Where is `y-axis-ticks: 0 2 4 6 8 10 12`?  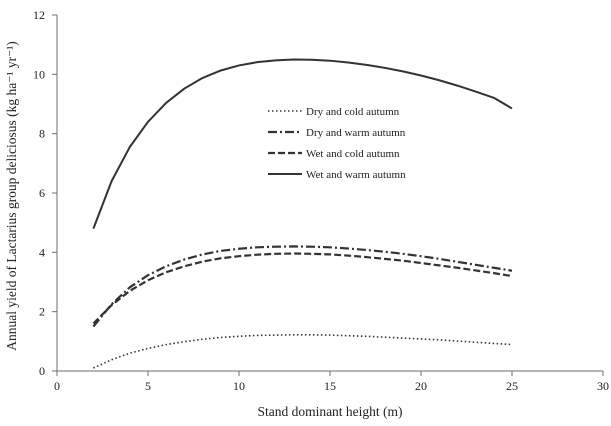
y-axis-ticks: 0 2 4 6 8 10 12 is located at coordinates (45, 193).